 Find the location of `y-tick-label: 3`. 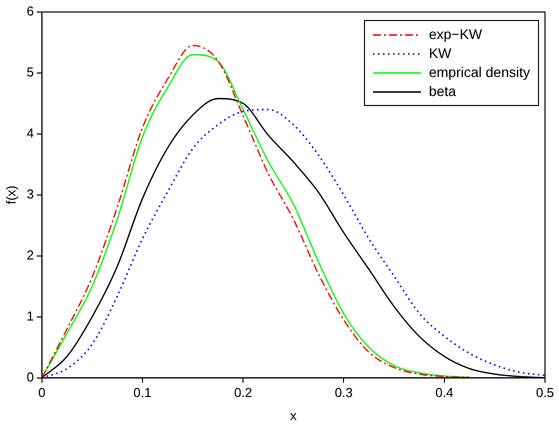

y-tick-label: 3 is located at coordinates (30, 194).